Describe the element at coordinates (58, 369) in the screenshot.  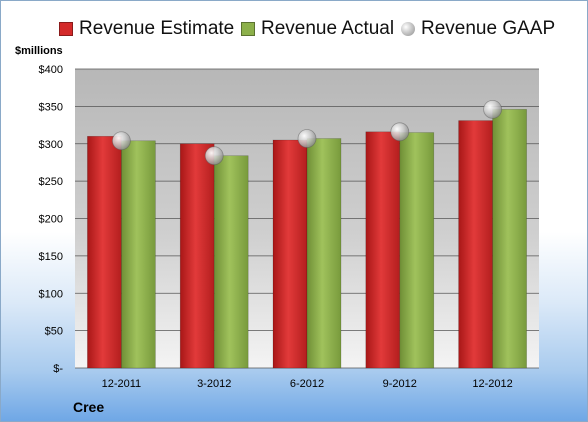
I see `y-tick-label: $-` at that location.